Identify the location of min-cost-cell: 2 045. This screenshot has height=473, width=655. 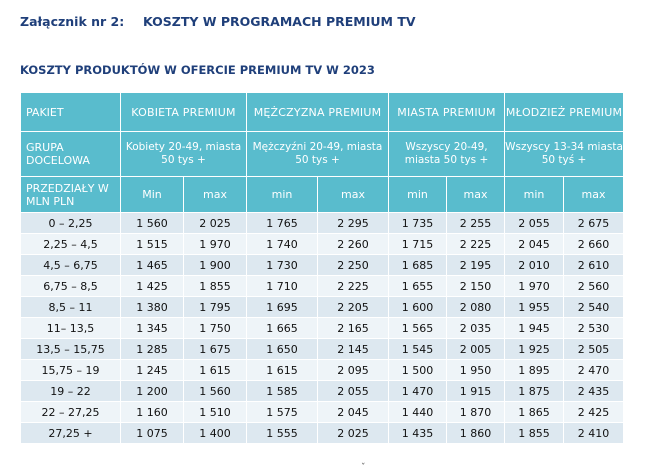
(534, 244).